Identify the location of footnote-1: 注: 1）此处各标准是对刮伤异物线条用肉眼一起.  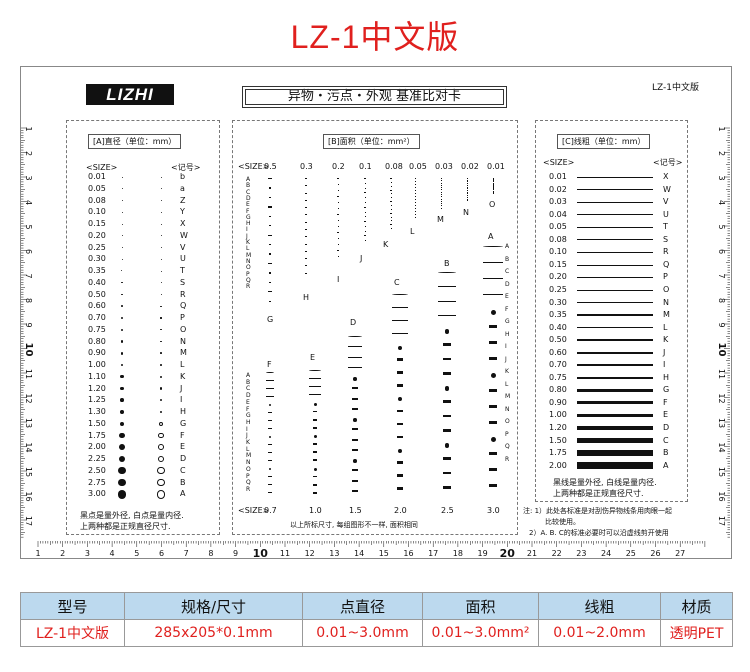
(598, 511).